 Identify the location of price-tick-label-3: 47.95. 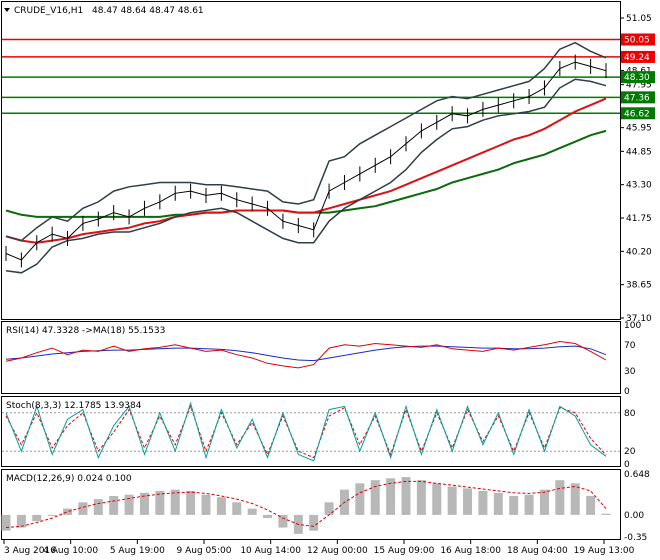
(639, 86).